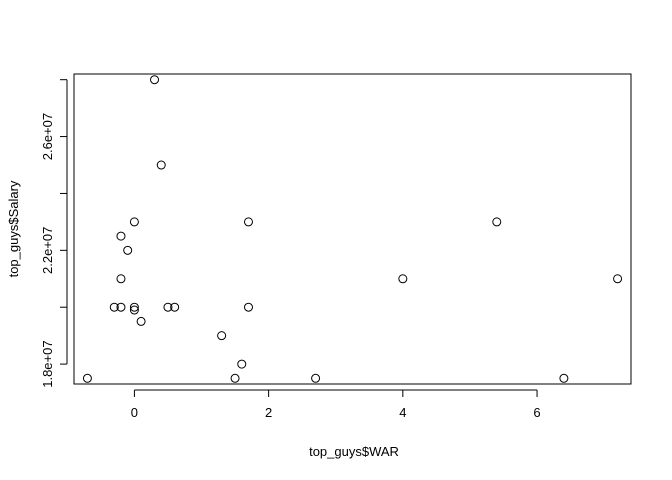  I want to click on x-tick-label: 6, so click(536, 412).